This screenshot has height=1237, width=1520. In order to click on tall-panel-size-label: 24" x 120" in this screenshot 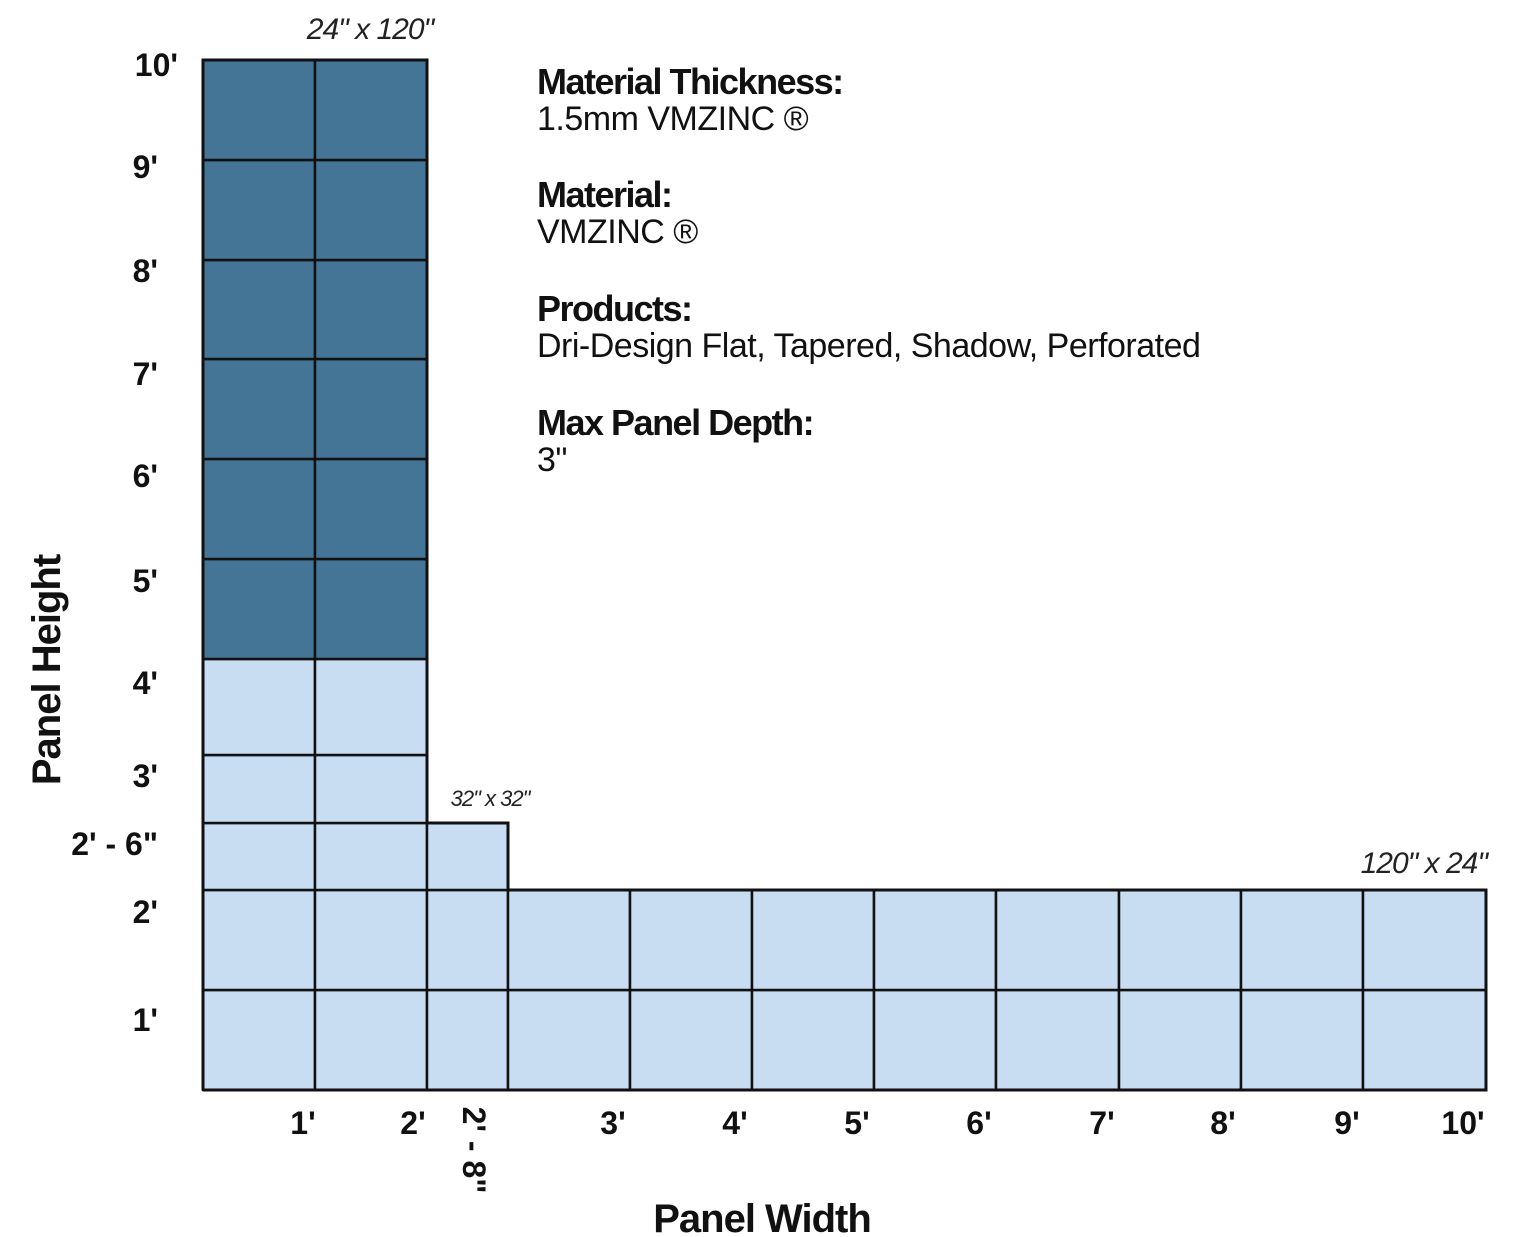, I will do `click(371, 29)`.